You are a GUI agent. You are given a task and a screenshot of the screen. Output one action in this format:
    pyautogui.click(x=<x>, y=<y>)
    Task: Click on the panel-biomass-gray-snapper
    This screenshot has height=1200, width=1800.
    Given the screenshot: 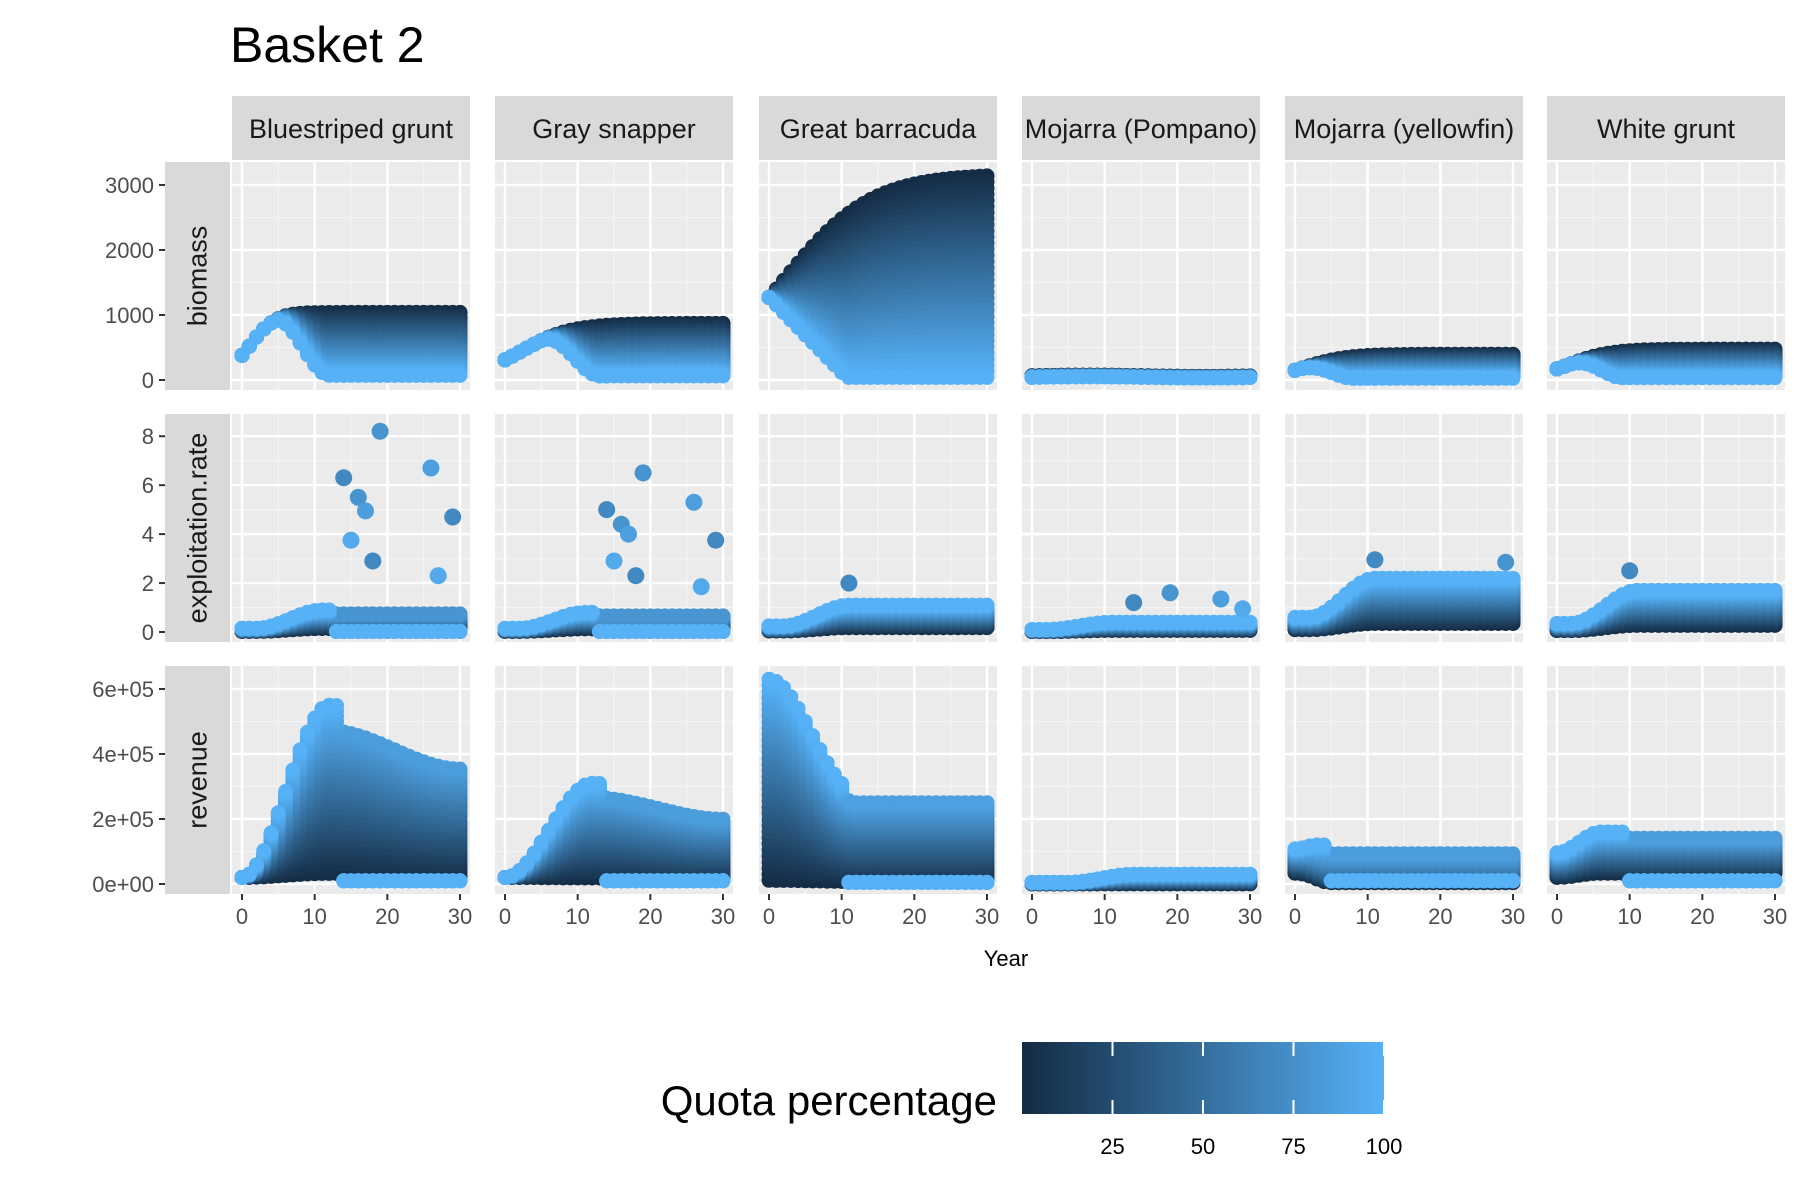 What is the action you would take?
    pyautogui.click(x=614, y=276)
    